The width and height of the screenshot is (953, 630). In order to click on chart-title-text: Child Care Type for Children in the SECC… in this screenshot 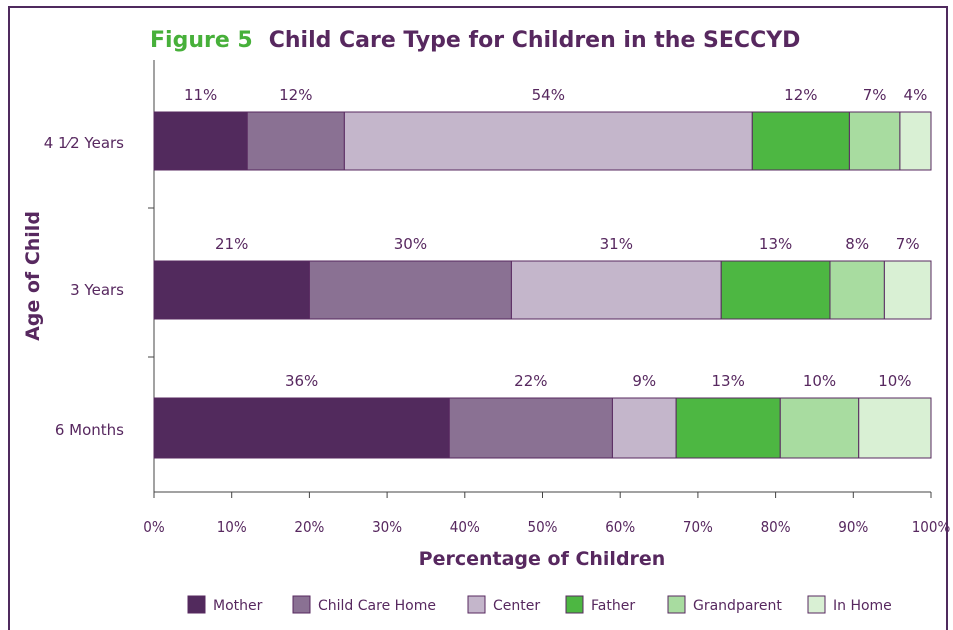, I will do `click(534, 40)`.